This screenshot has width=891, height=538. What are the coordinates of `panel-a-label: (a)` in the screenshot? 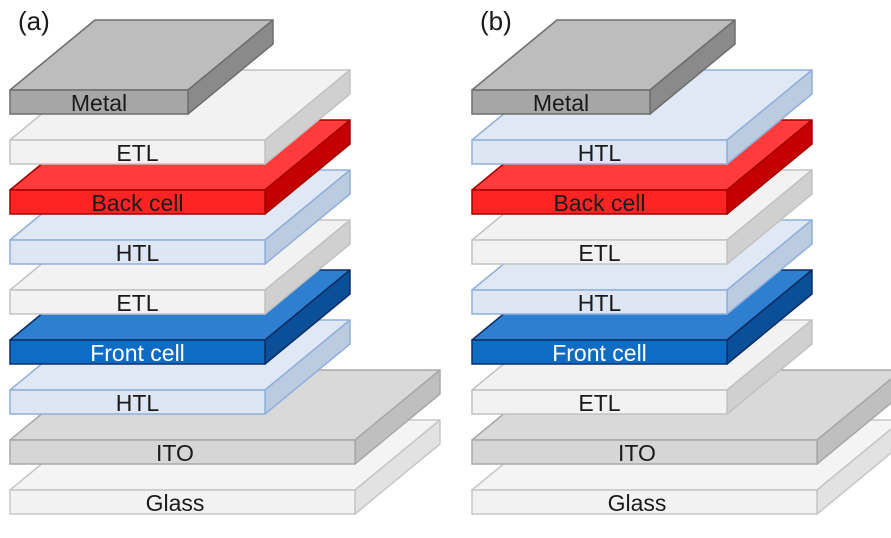 It's located at (34, 21).